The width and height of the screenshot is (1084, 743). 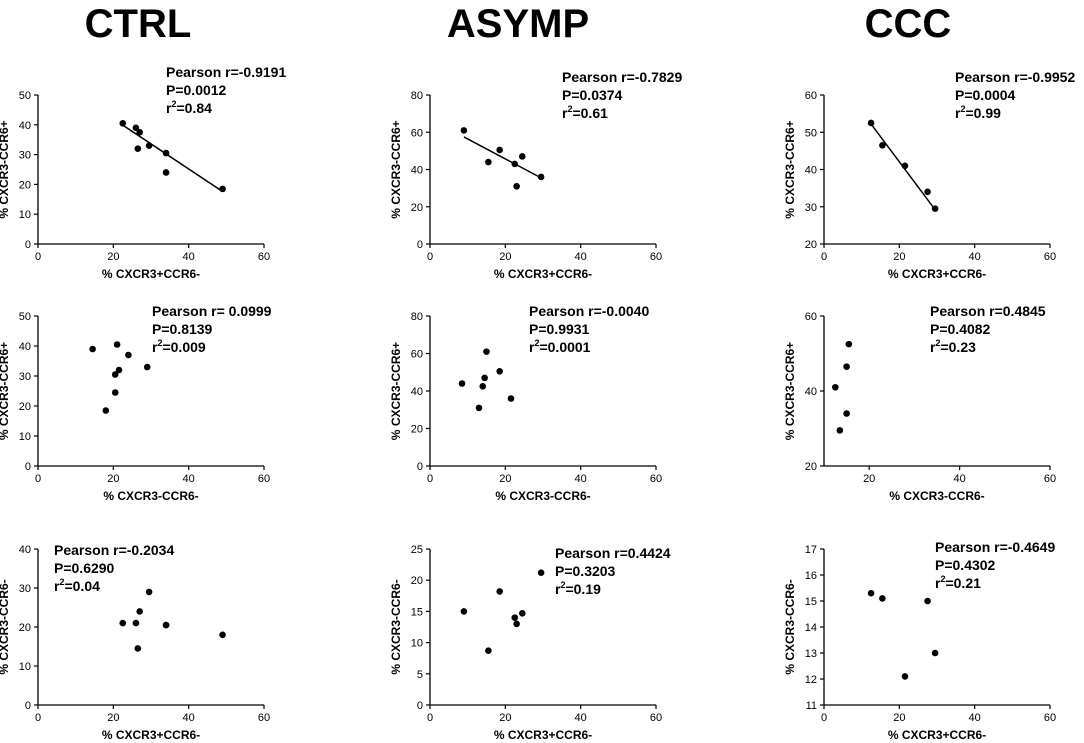 What do you see at coordinates (589, 311) in the screenshot?
I see `pearson-r-label: Pearson r=-0.0040` at bounding box center [589, 311].